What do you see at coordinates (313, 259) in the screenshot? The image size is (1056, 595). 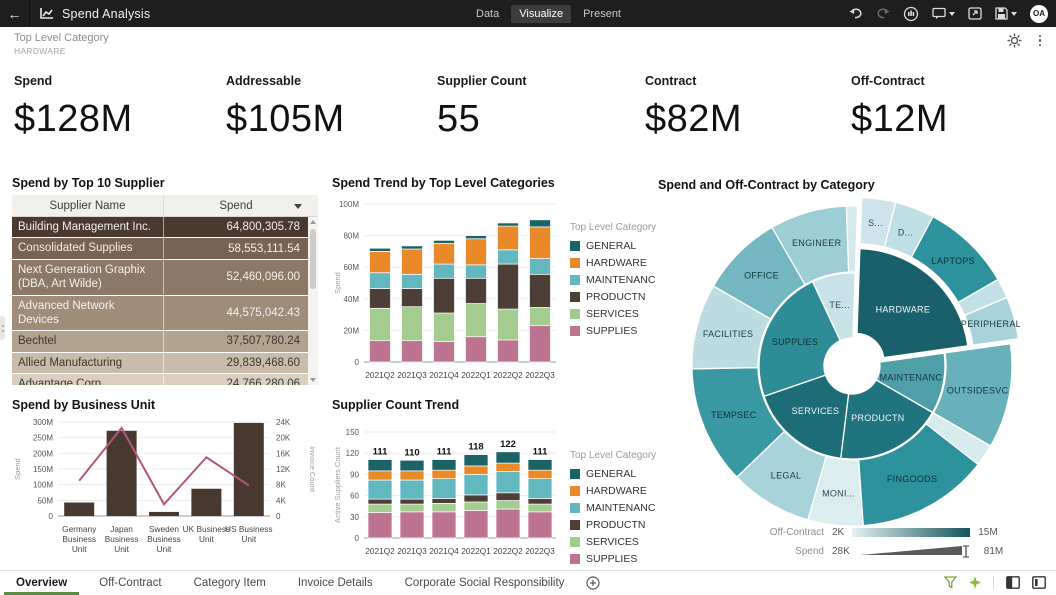 I see `scroll-thumb` at bounding box center [313, 259].